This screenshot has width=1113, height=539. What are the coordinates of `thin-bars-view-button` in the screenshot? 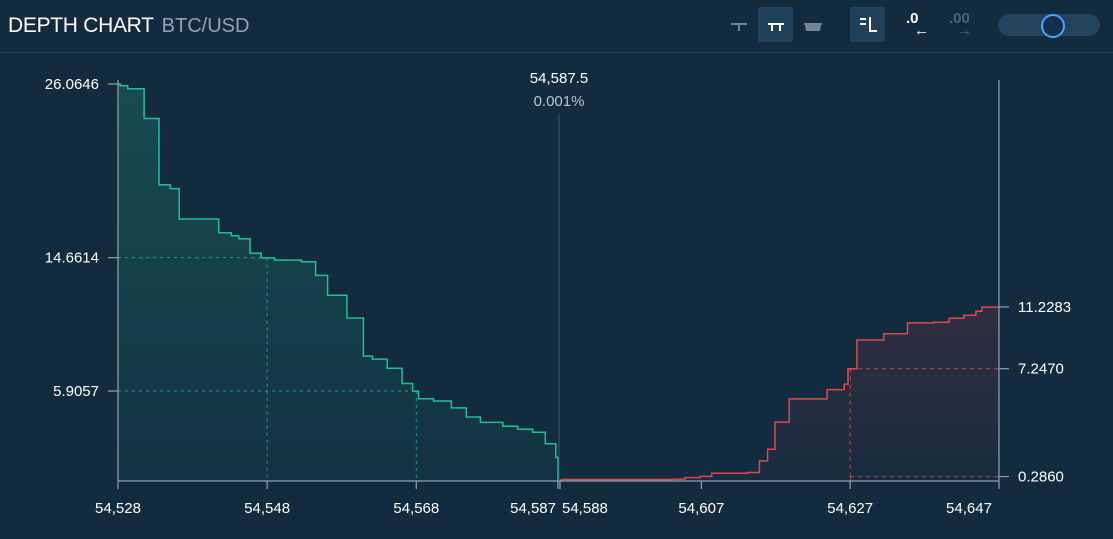 It's located at (738, 24).